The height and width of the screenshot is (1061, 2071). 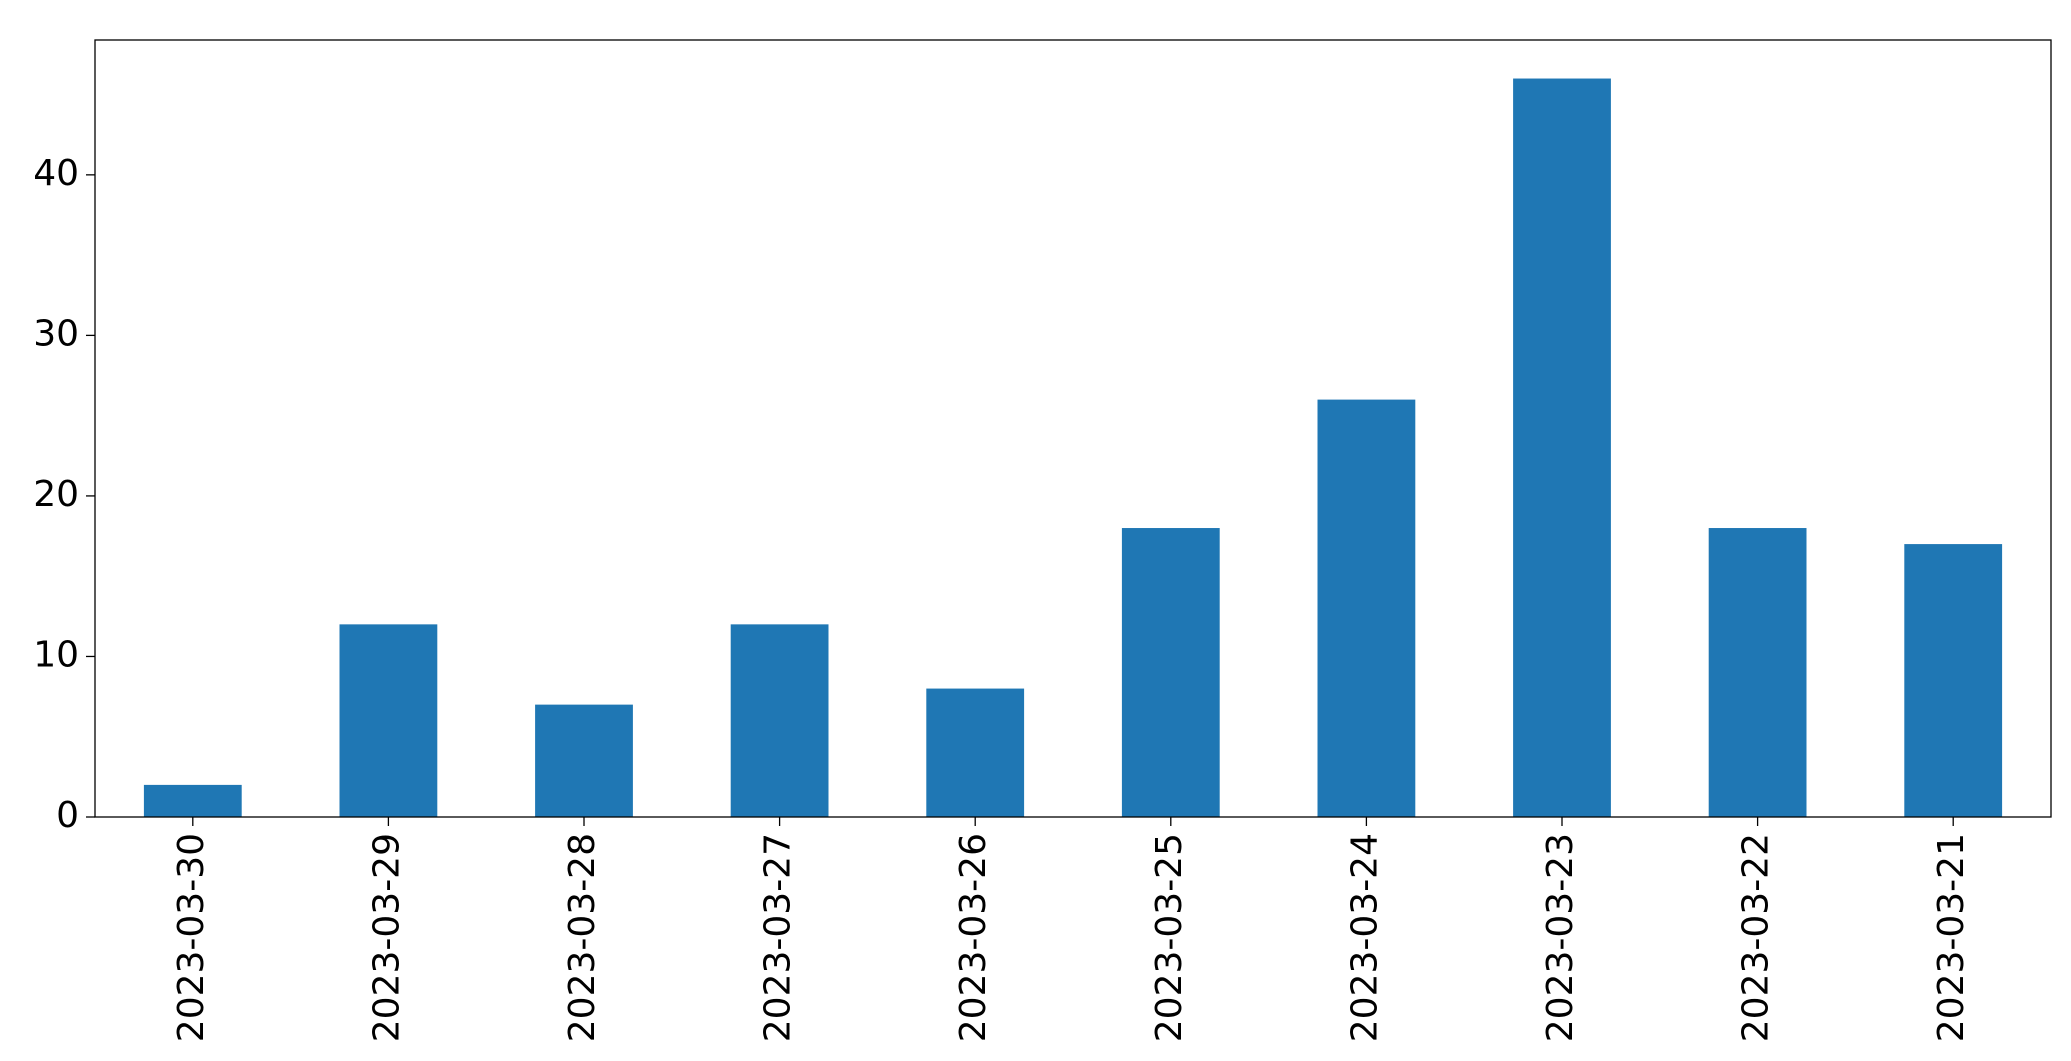 I want to click on y-tick-label: 0, so click(x=67, y=815).